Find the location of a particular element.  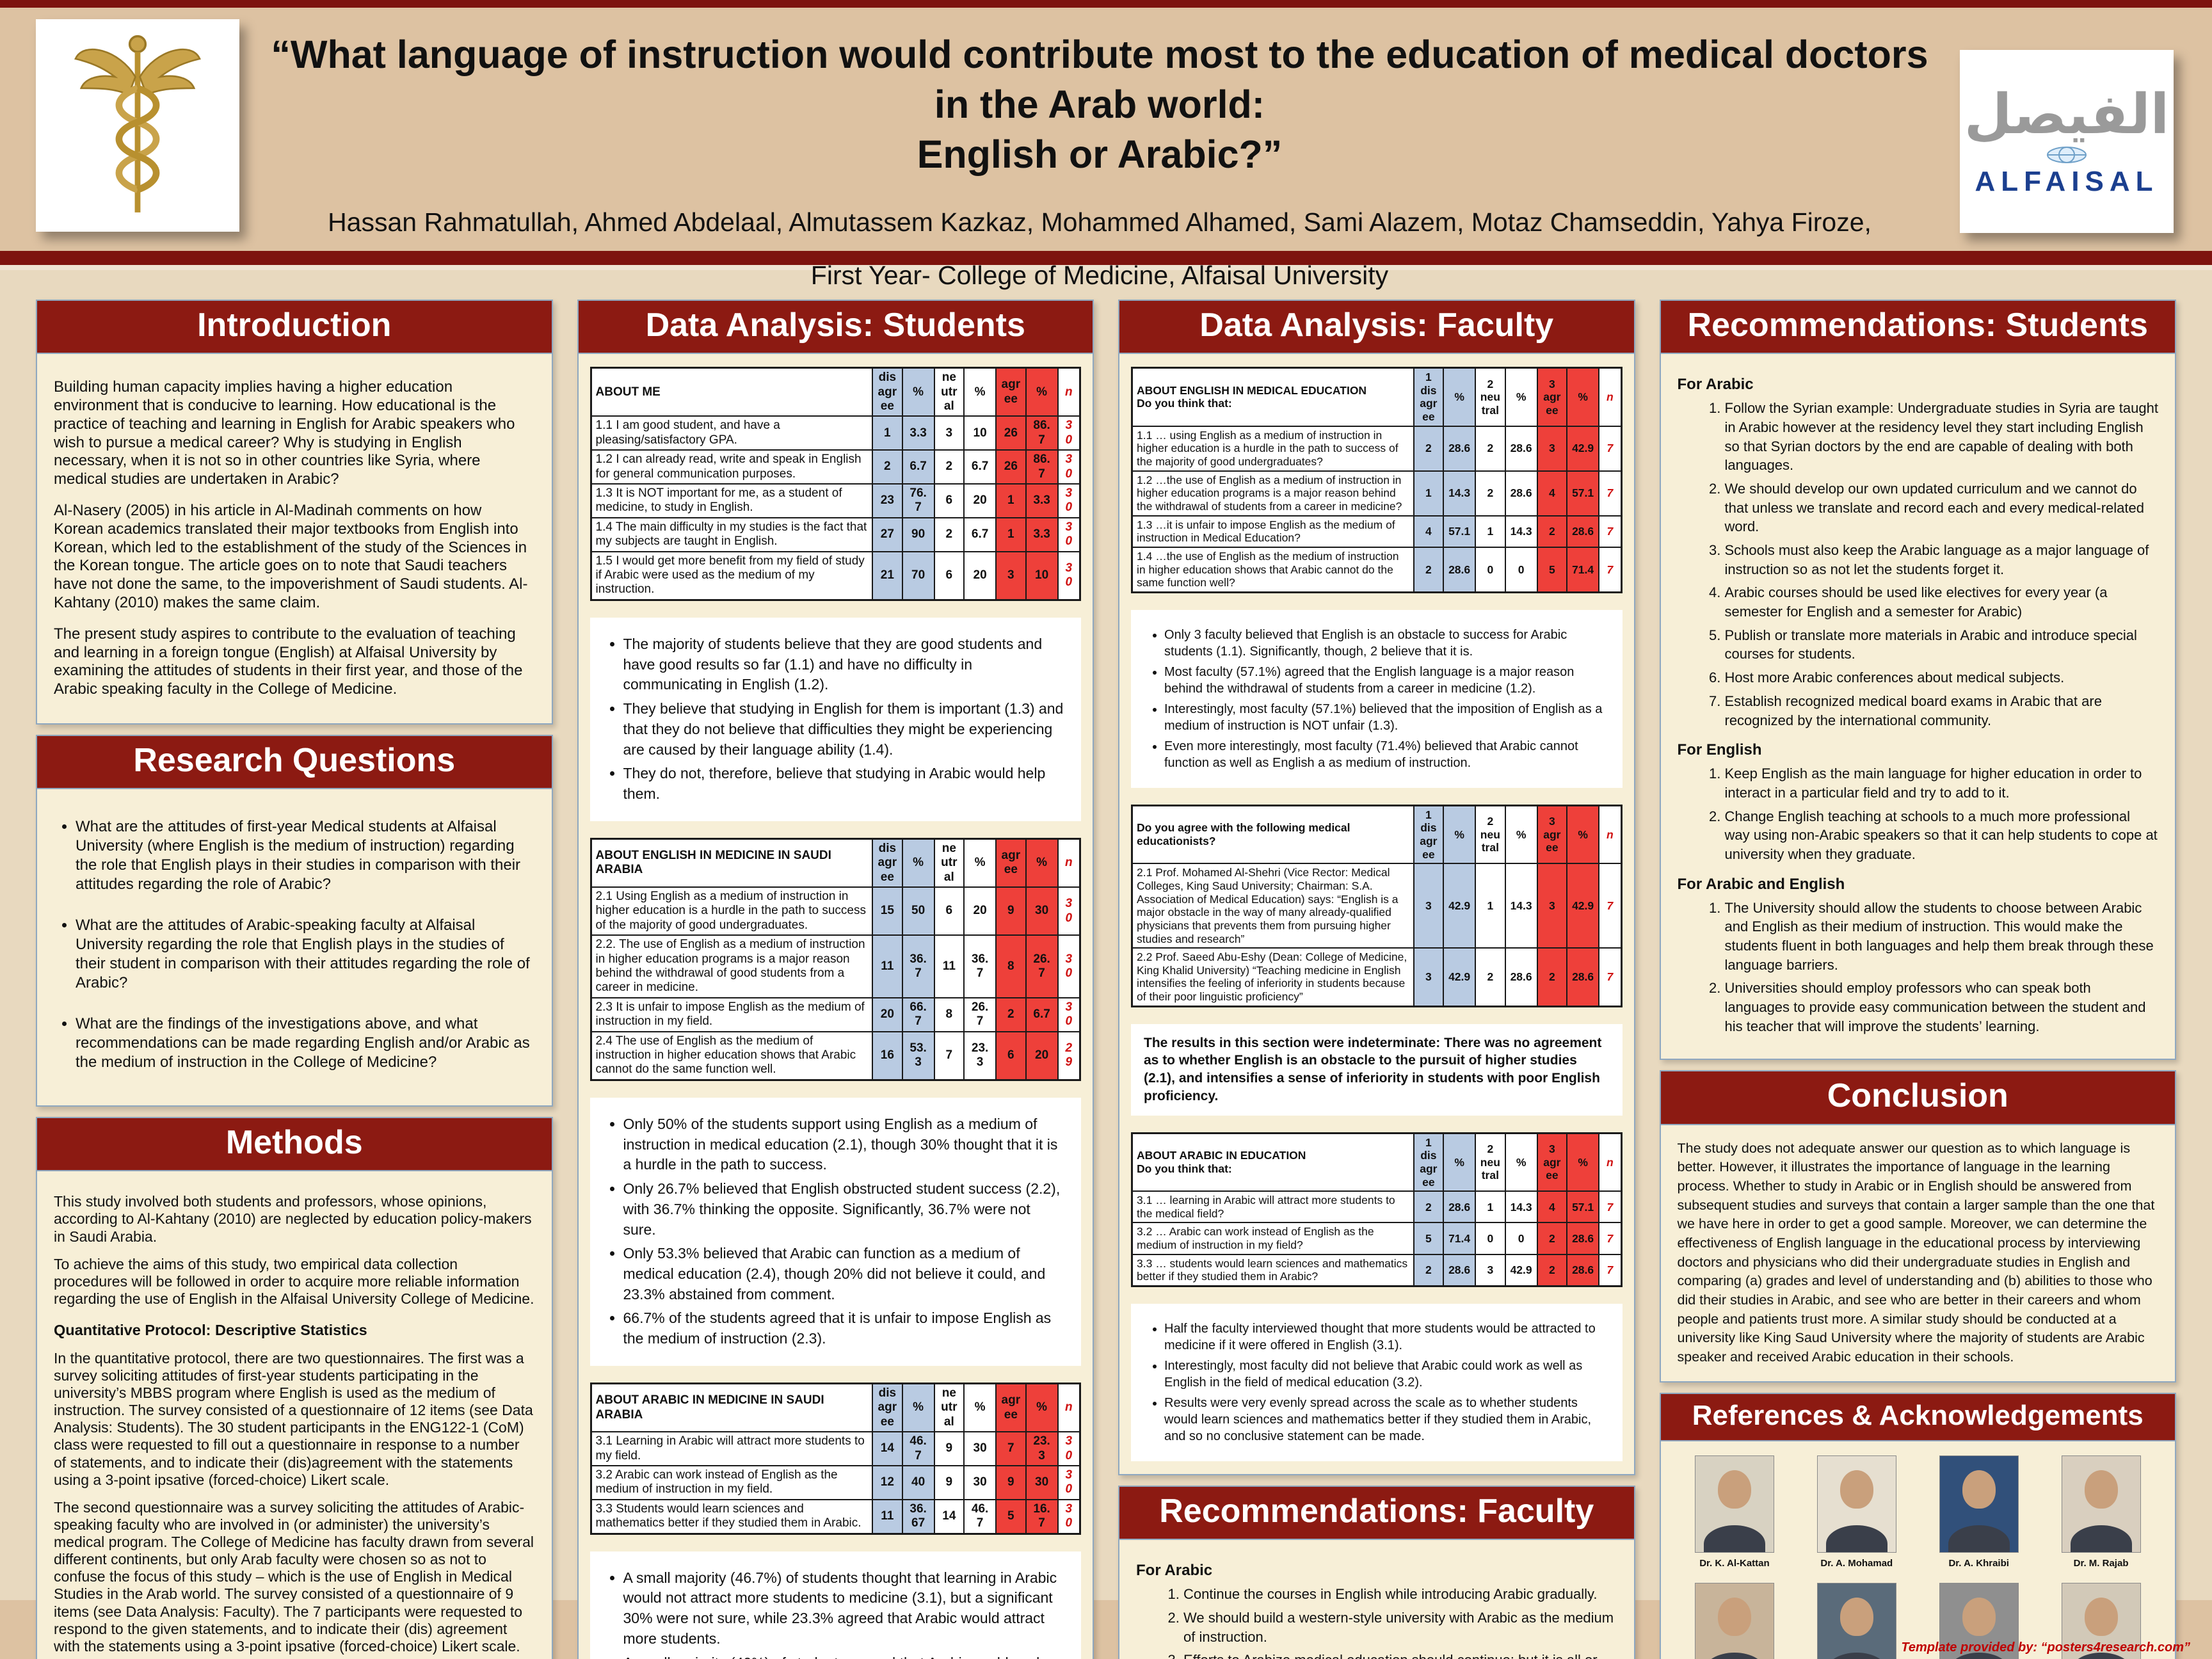

acknowledgement-photo: Dr. H. Abad is located at coordinates (1734, 1620).